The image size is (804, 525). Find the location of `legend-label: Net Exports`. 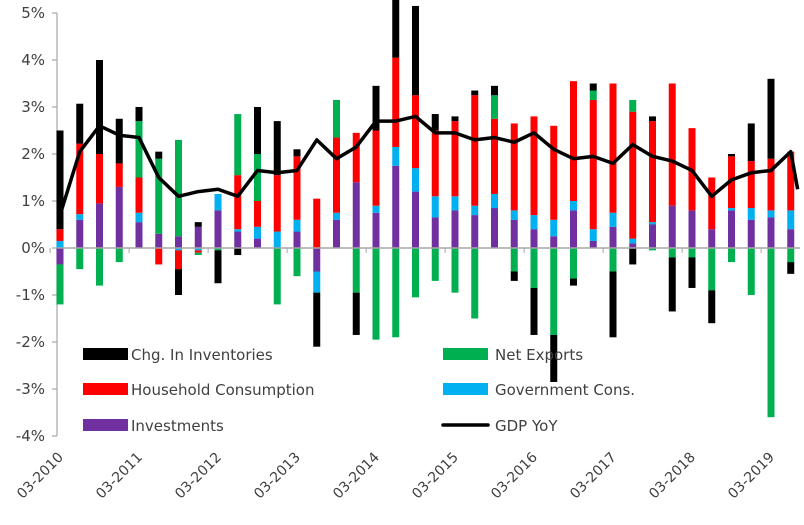

legend-label: Net Exports is located at coordinates (539, 355).